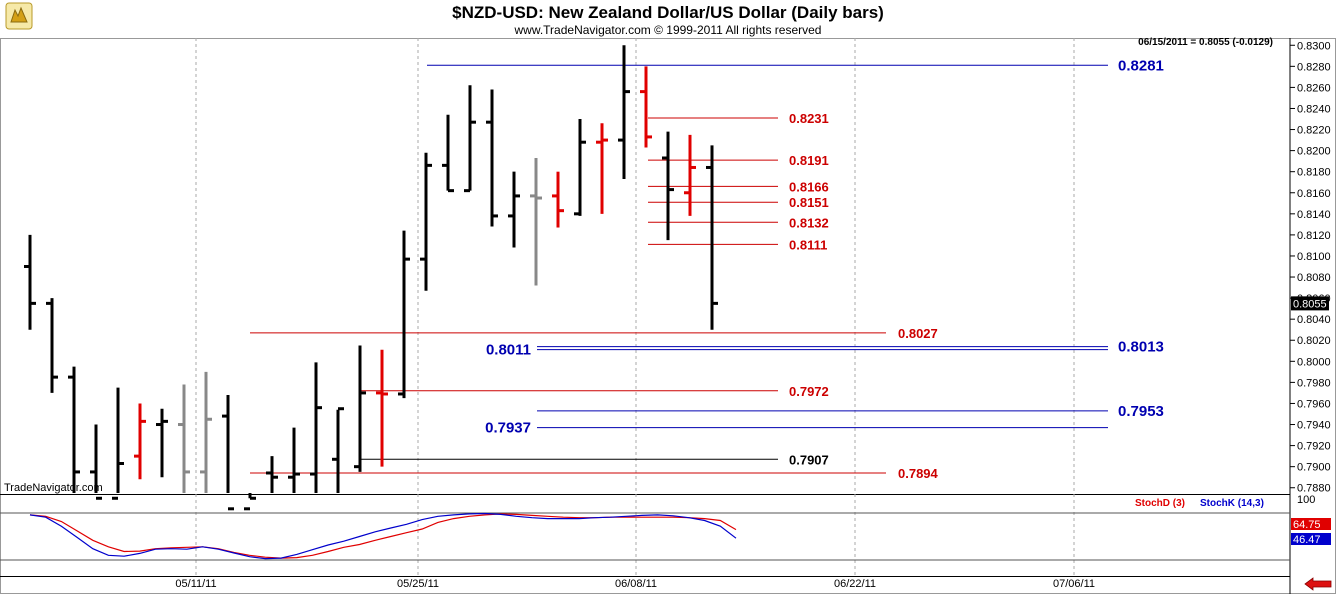  What do you see at coordinates (1314, 67) in the screenshot?
I see `y-tick-label: 0.8280` at bounding box center [1314, 67].